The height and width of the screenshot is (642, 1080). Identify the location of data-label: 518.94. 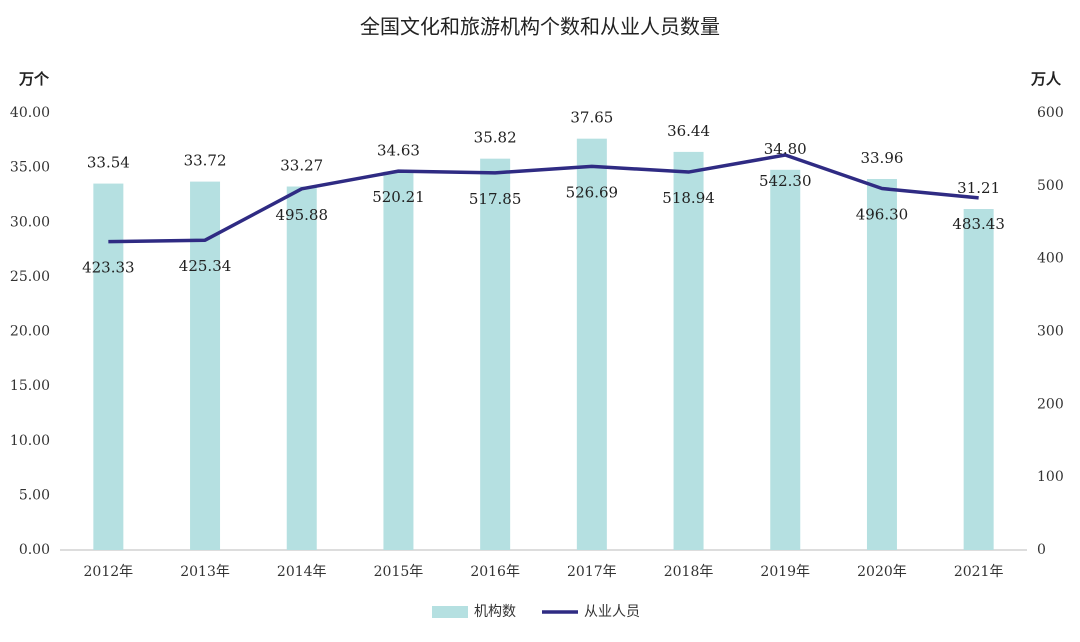
(688, 198).